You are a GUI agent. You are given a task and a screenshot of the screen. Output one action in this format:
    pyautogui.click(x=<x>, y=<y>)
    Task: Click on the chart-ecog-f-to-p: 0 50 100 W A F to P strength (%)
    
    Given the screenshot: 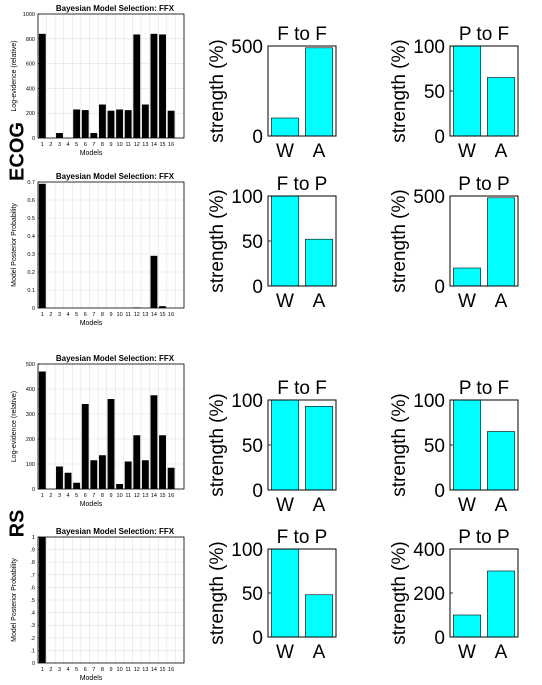 What is the action you would take?
    pyautogui.click(x=272, y=243)
    